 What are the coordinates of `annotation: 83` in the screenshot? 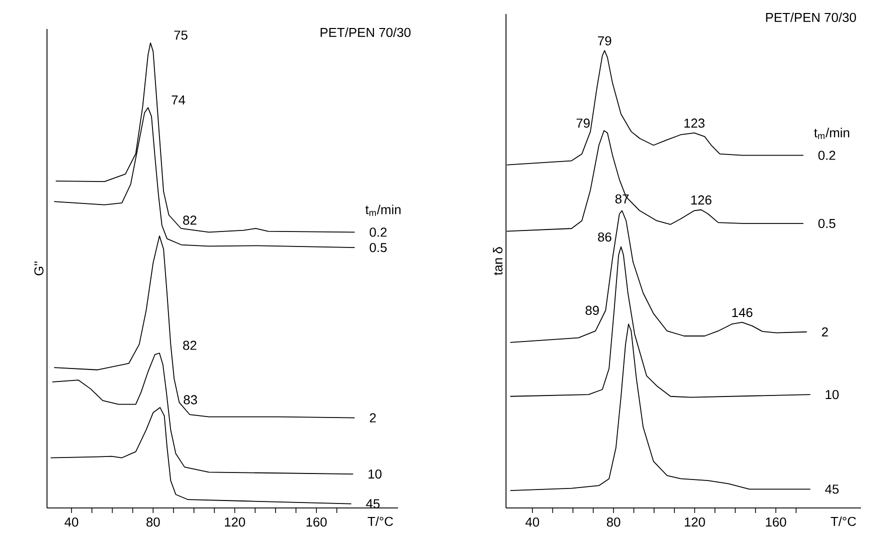 It's located at (191, 399).